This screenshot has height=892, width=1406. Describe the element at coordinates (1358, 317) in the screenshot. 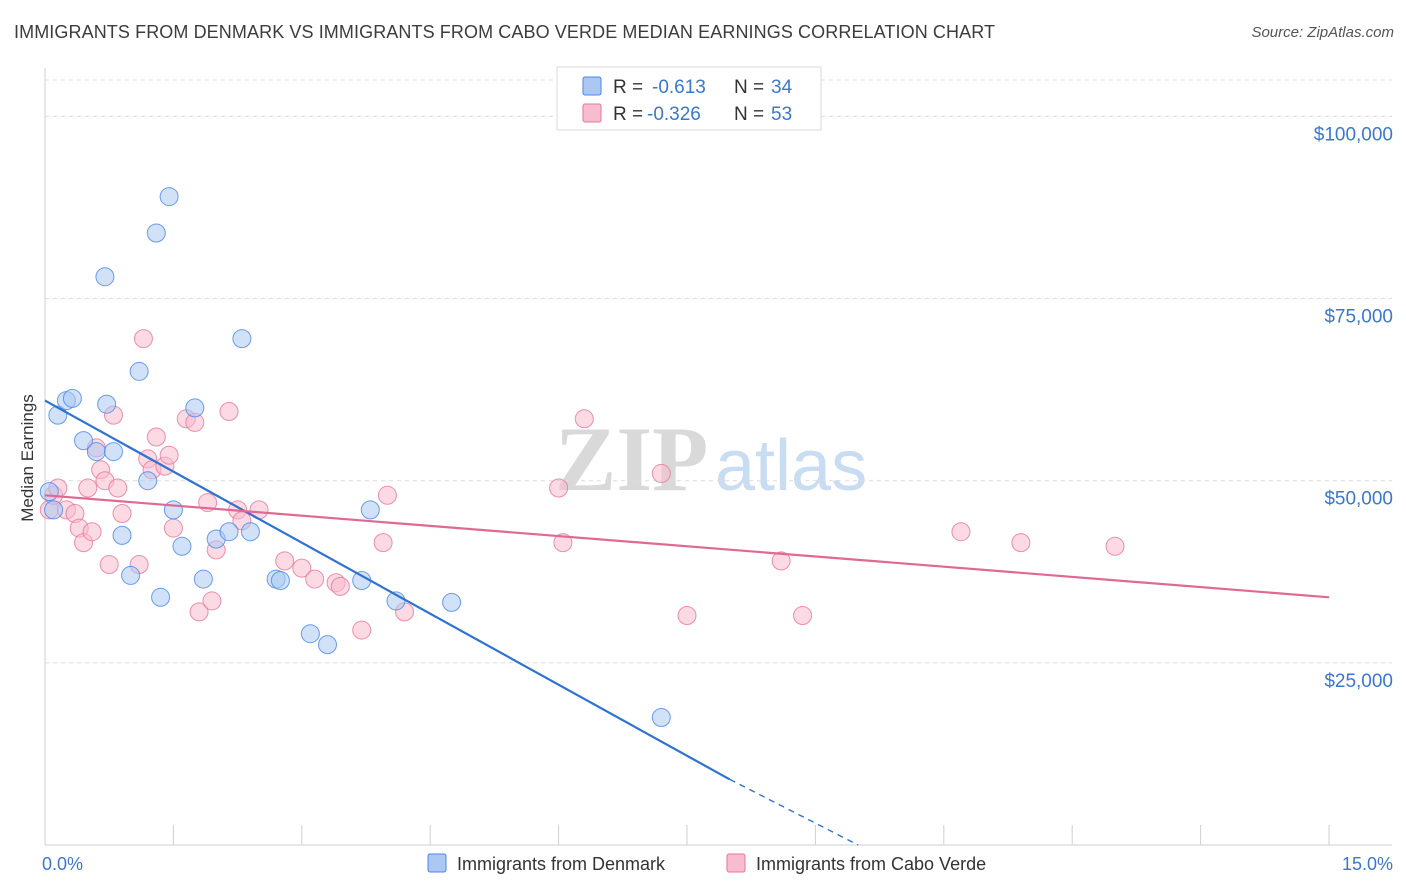

I see `y-tick-label: $75,000` at that location.